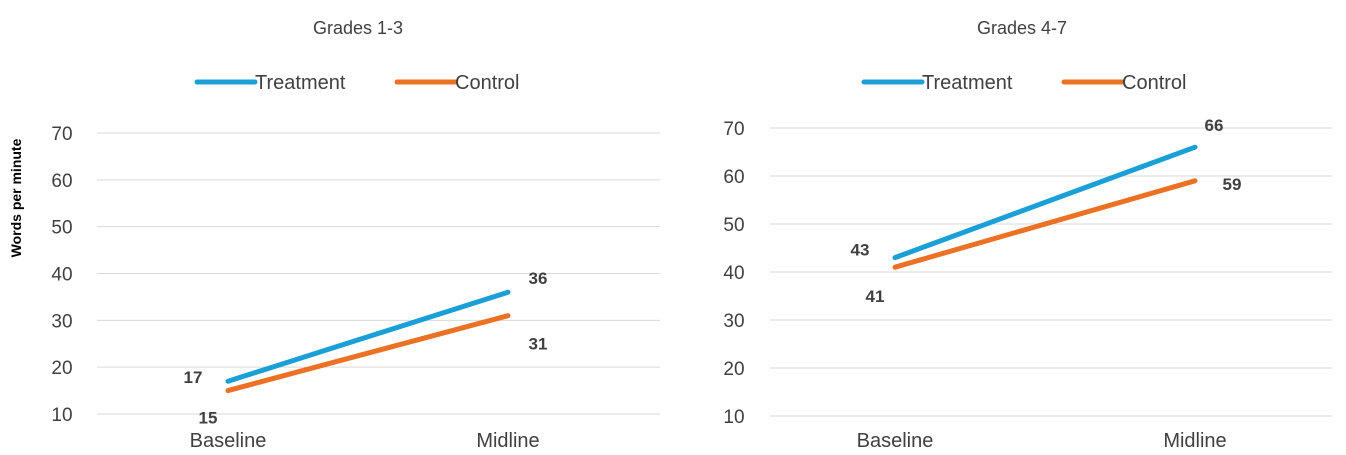 This screenshot has width=1346, height=455. I want to click on chart-title: Grades 4-7, so click(1022, 28).